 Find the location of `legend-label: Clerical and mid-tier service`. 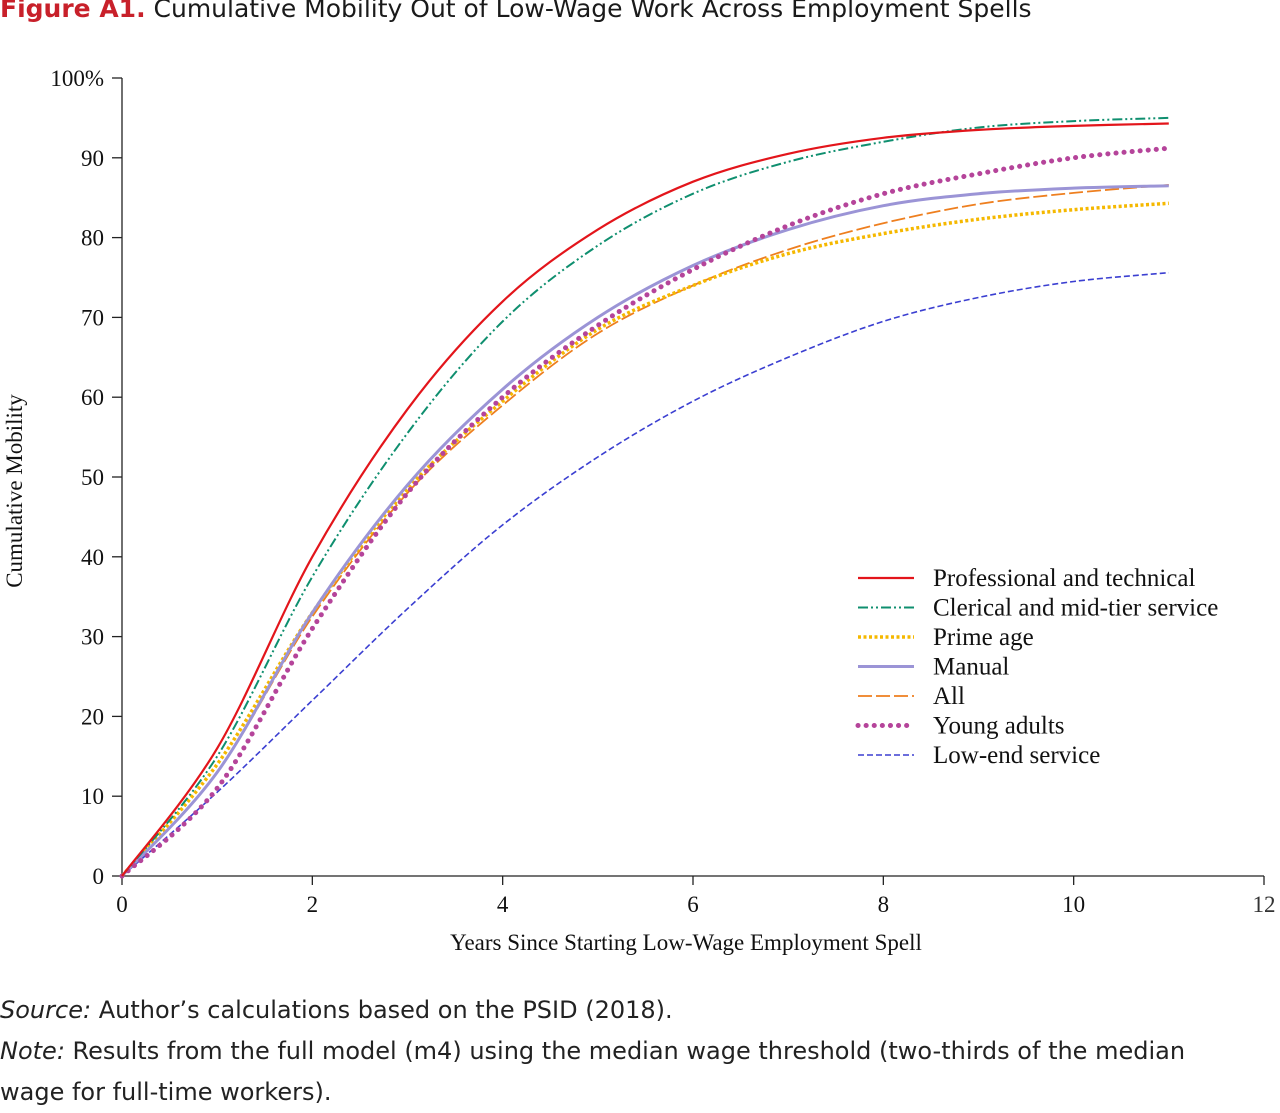

legend-label: Clerical and mid-tier service is located at coordinates (1075, 608).